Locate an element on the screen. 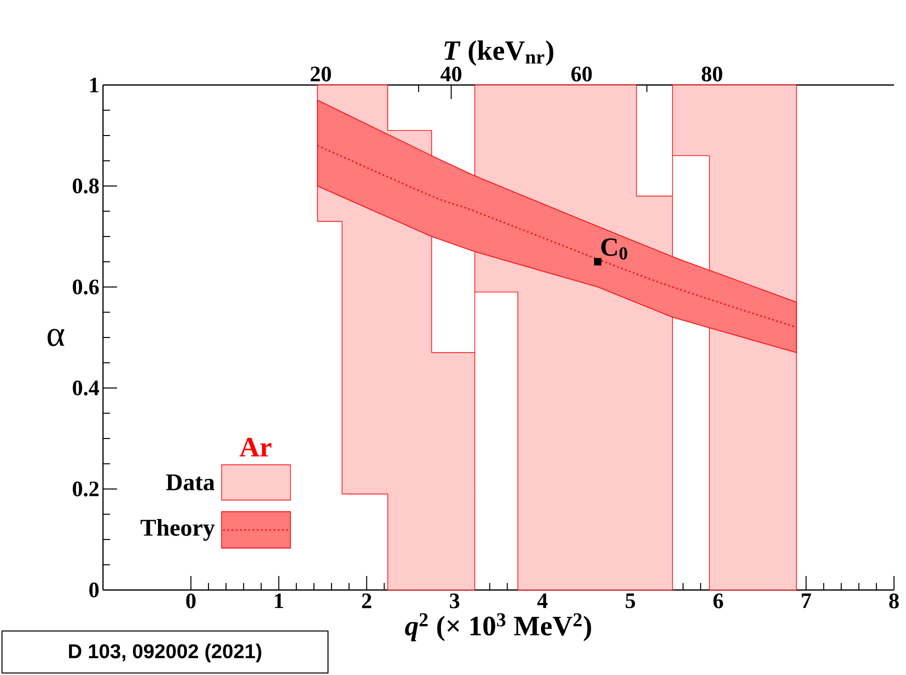 This screenshot has height=675, width=906. x-tick-label: 8 is located at coordinates (894, 601).